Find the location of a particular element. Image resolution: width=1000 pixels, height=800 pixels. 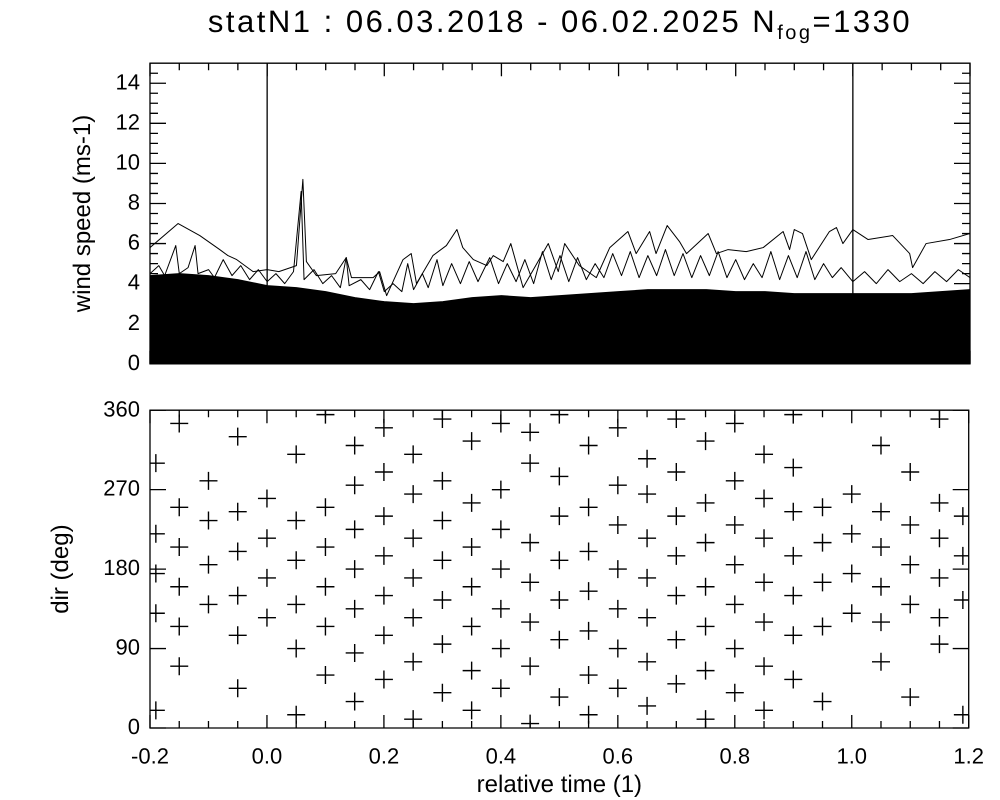

x-tick-label: 0.2 is located at coordinates (384, 755).